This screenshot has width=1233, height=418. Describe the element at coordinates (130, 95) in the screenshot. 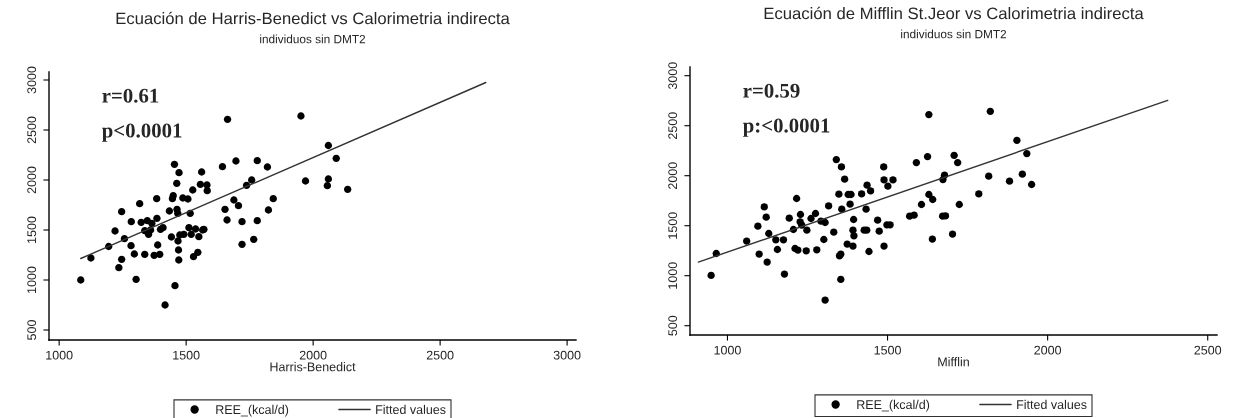

I see `annotation: r=0.61` at that location.